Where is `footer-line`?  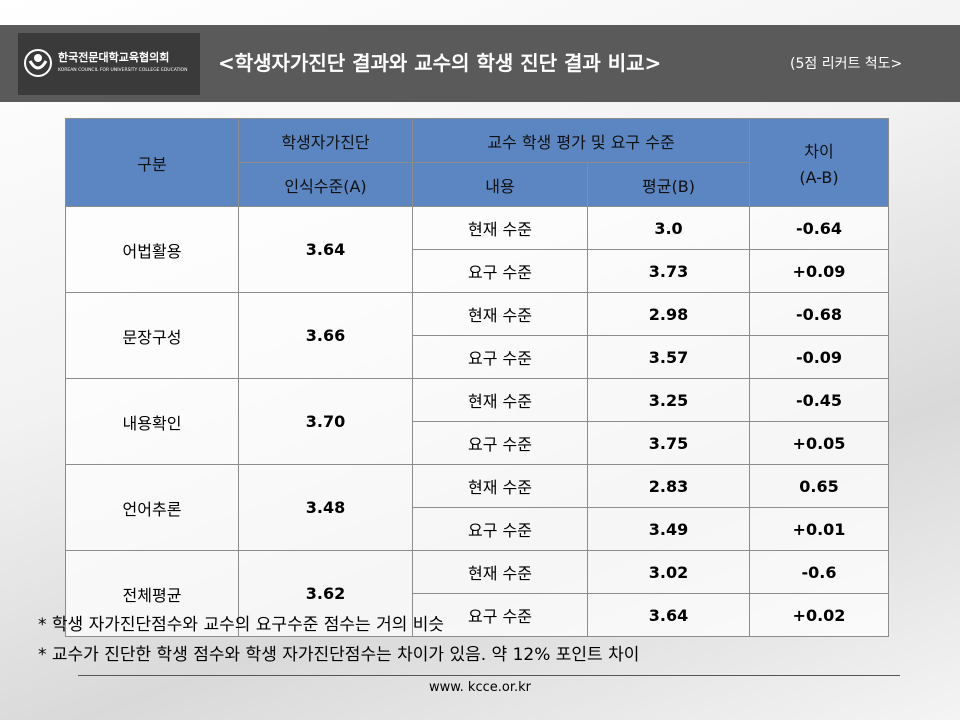
footer-line is located at coordinates (489, 675).